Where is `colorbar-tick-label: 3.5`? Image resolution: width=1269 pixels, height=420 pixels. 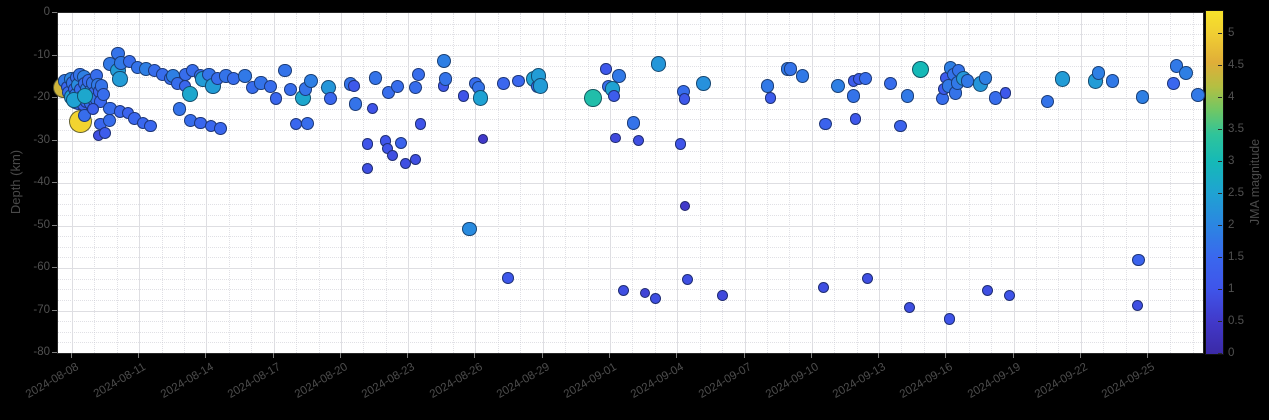 colorbar-tick-label: 3.5 is located at coordinates (1236, 129).